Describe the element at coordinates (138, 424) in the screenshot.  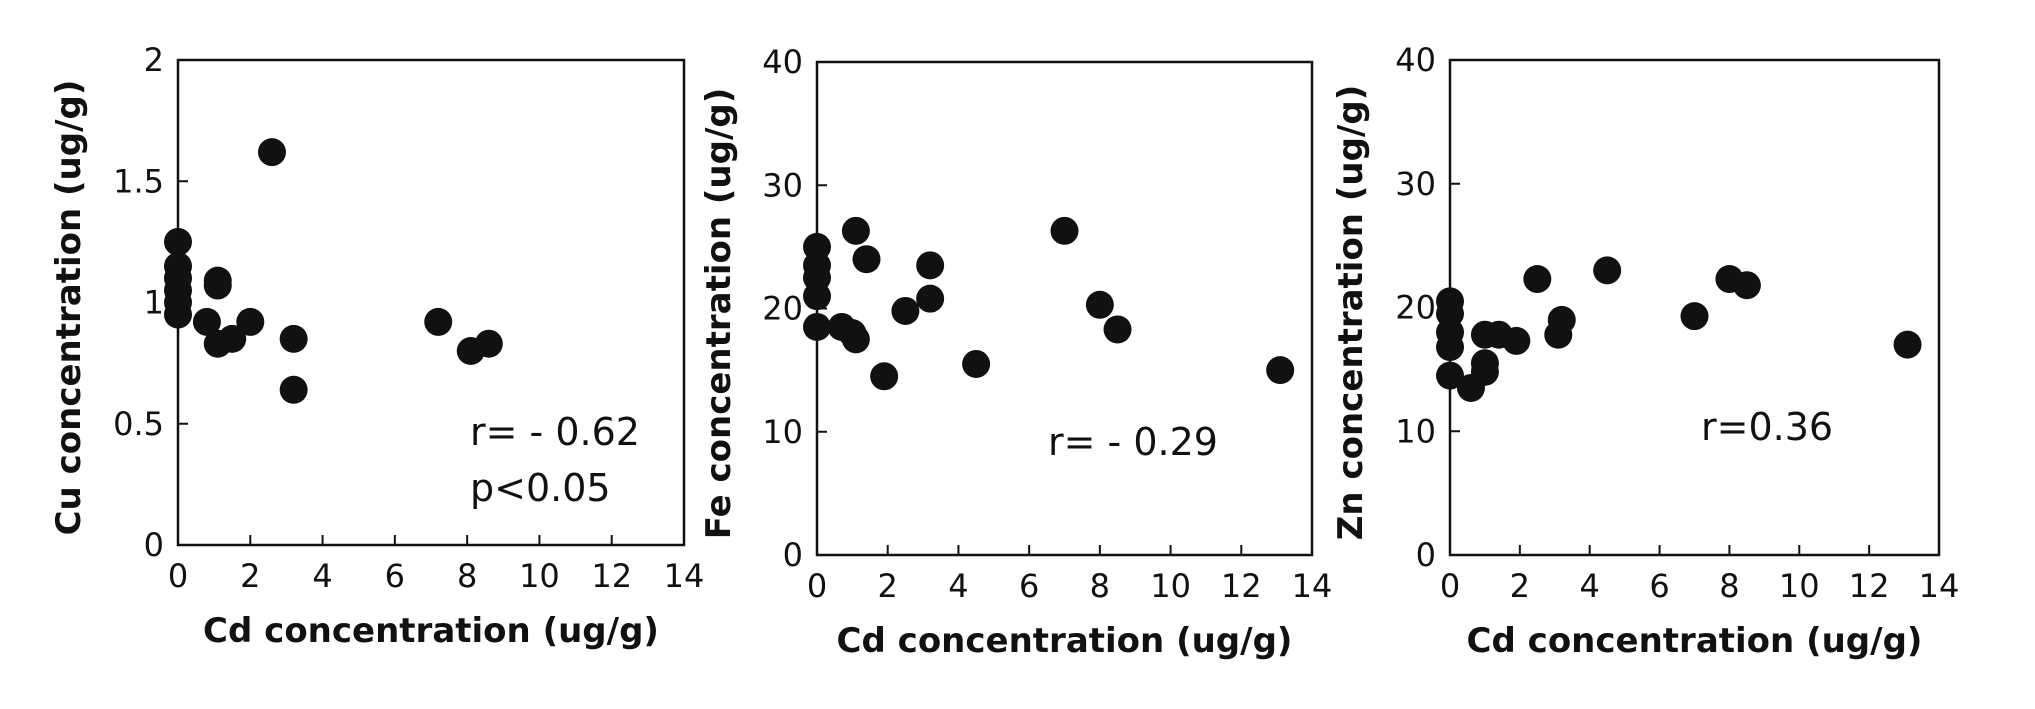
I see `y-tick-label: 0.5` at that location.